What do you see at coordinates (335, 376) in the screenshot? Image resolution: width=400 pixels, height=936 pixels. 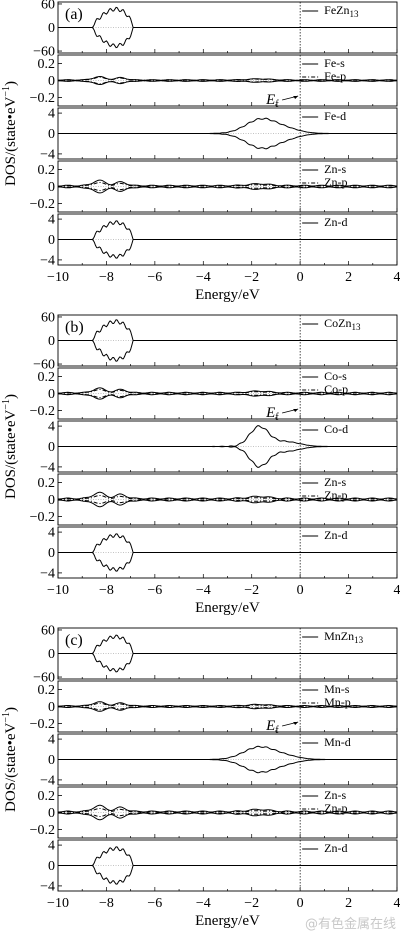 I see `subplot-label: Co-s` at bounding box center [335, 376].